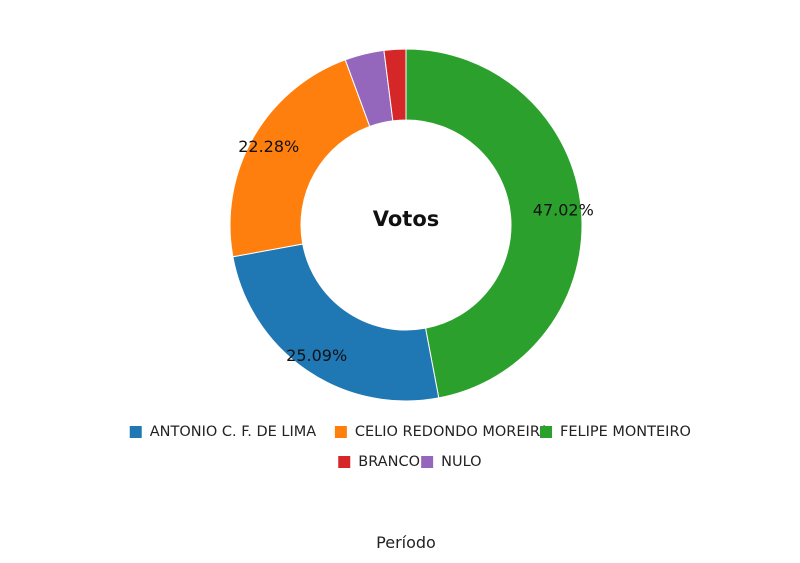 This screenshot has height=563, width=800. I want to click on slice-antonio-c-f-de-lima, so click(336, 322).